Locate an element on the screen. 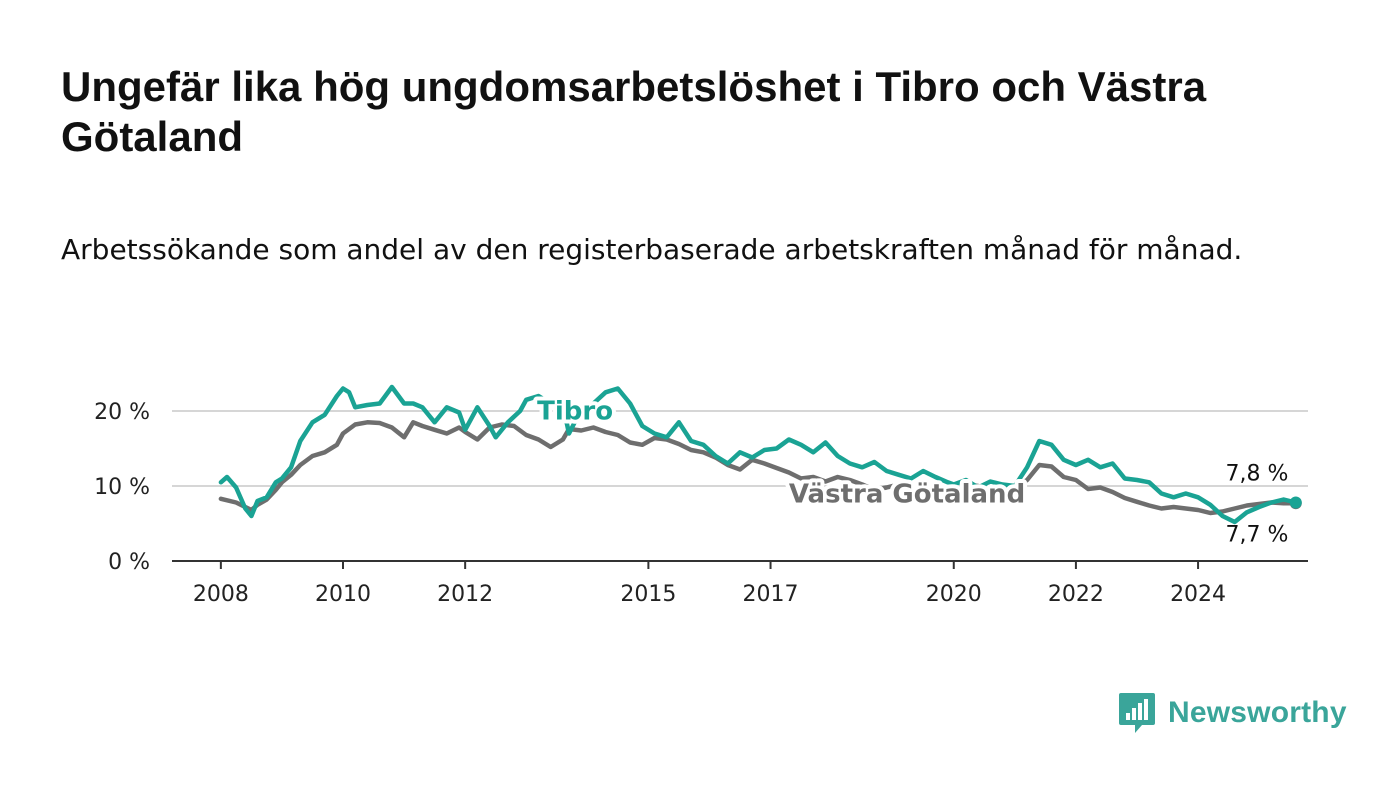  x-tick-label: 2022 is located at coordinates (1076, 594).